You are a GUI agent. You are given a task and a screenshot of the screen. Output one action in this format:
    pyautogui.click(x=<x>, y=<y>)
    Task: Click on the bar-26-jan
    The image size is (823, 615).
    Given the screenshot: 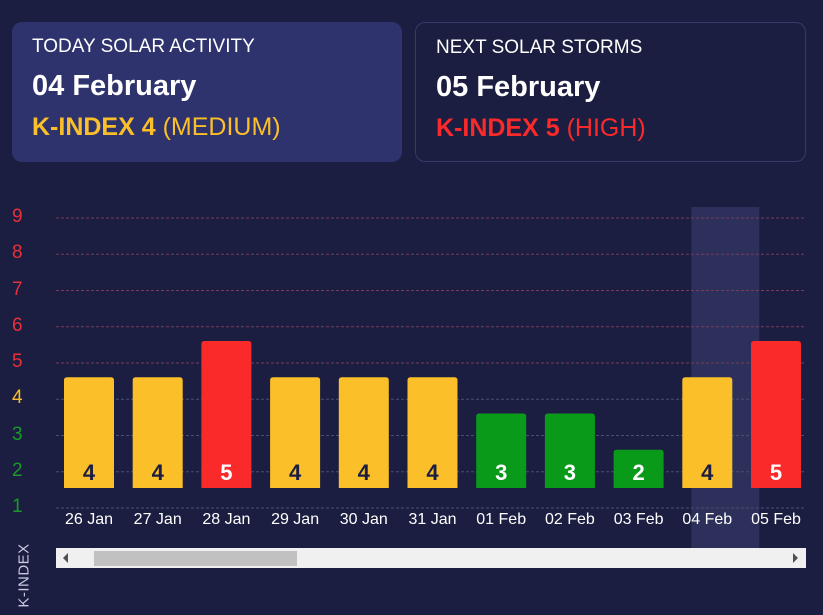 What is the action you would take?
    pyautogui.click(x=89, y=432)
    